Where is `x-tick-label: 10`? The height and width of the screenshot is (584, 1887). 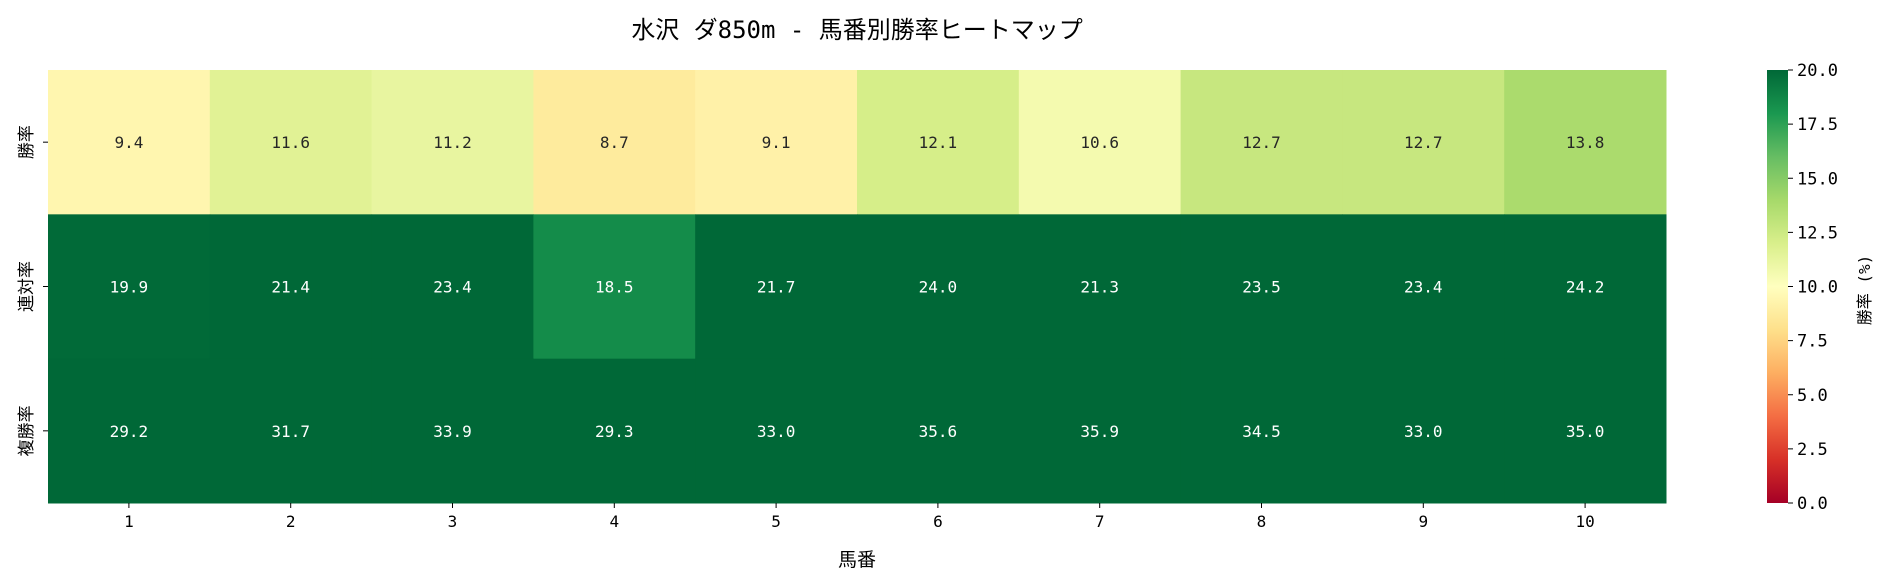 x-tick-label: 10 is located at coordinates (1584, 521).